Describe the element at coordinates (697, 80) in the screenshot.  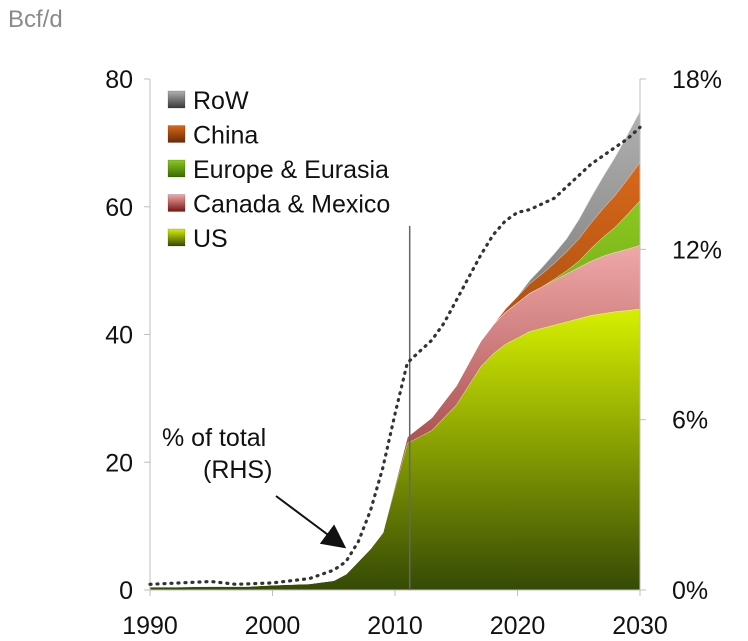
I see `y-right-tick-label: 18%` at that location.